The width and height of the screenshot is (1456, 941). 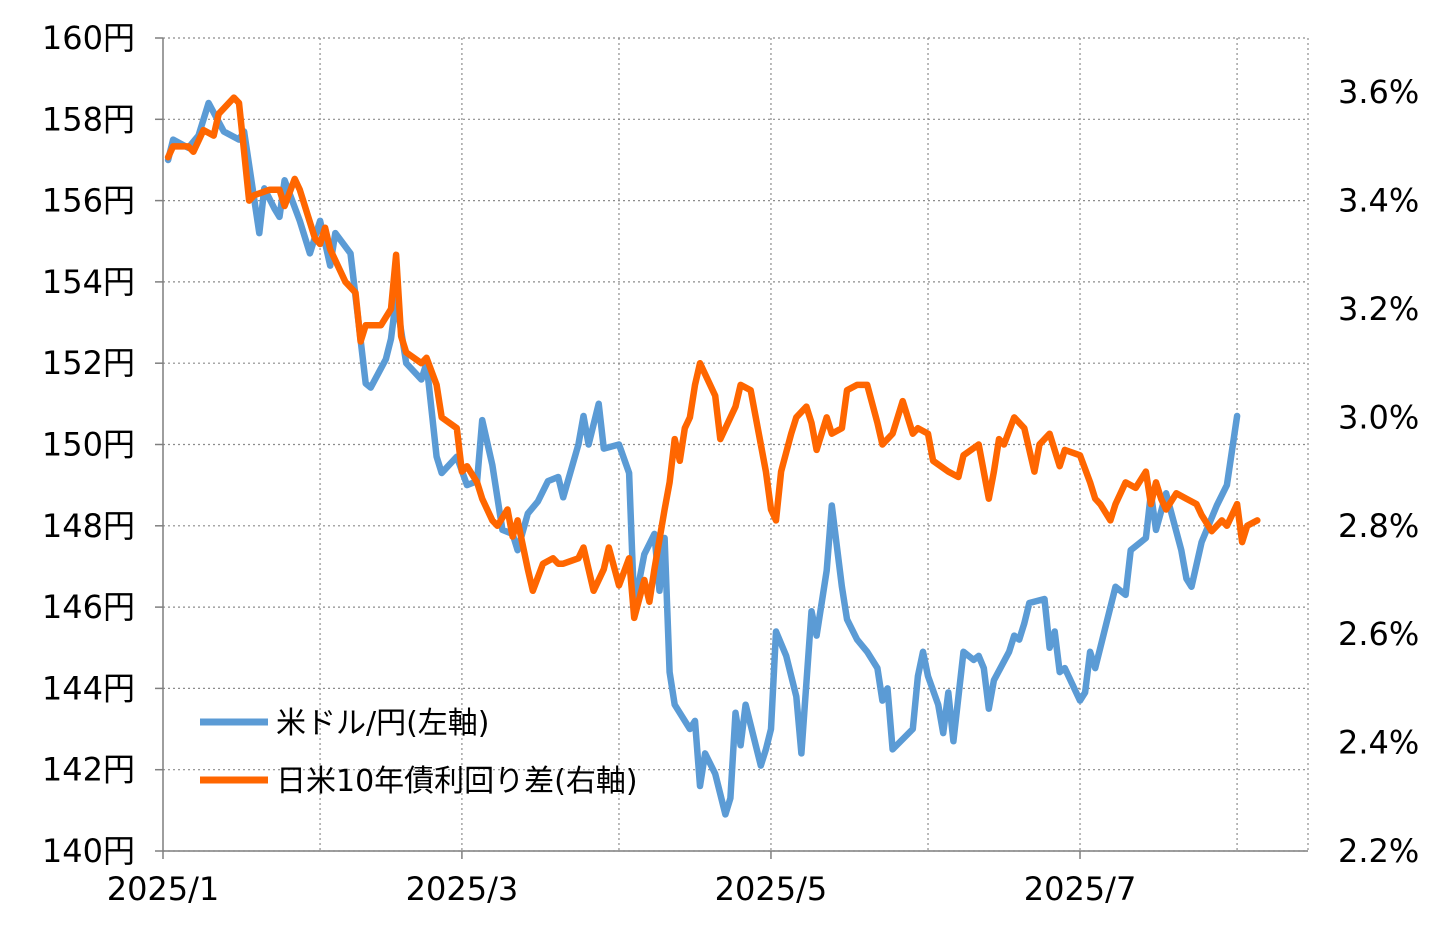 I want to click on y-left-tick-label: 154円, so click(x=88, y=282).